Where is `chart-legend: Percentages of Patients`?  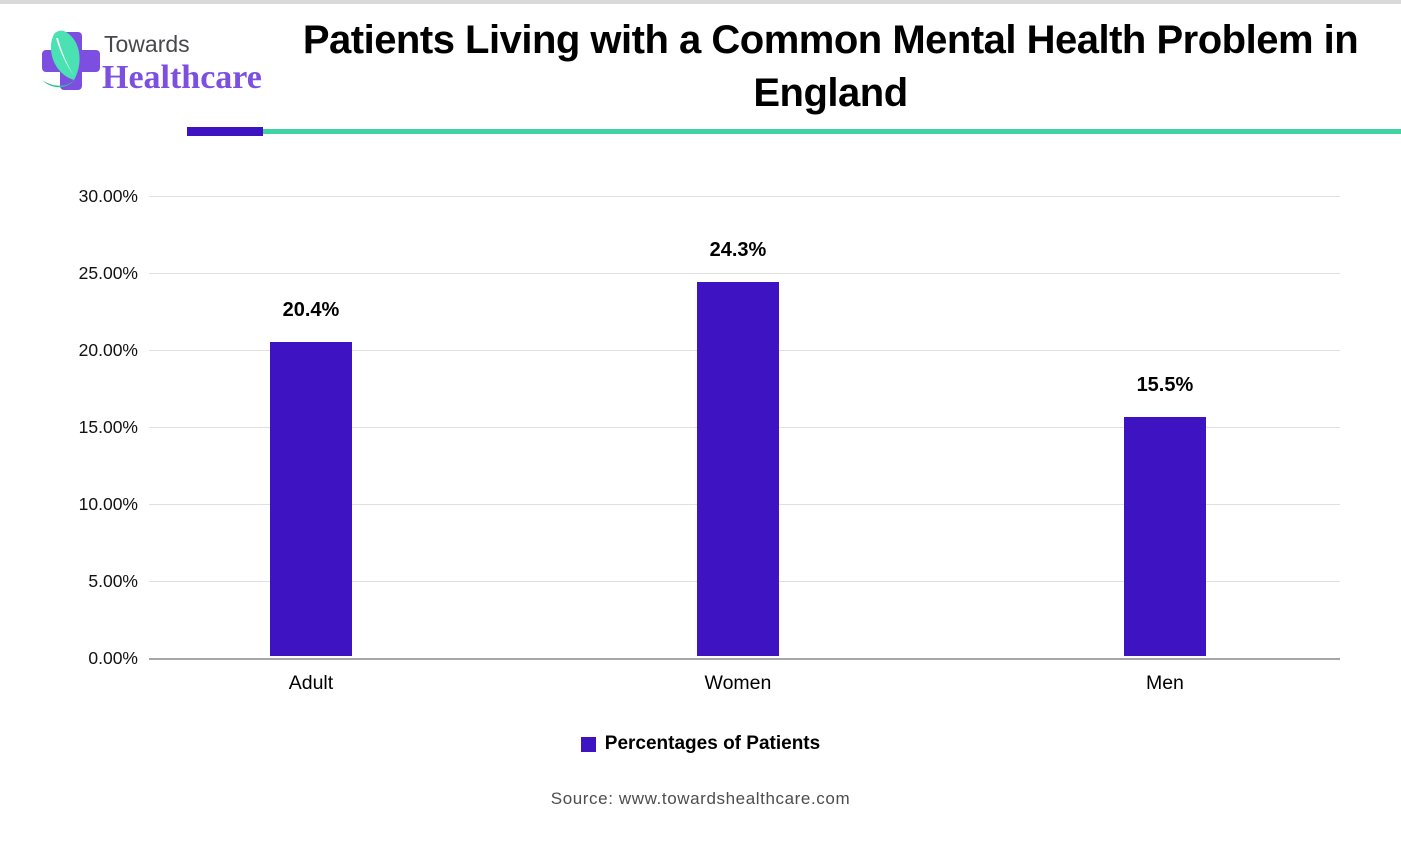
chart-legend: Percentages of Patients is located at coordinates (700, 744).